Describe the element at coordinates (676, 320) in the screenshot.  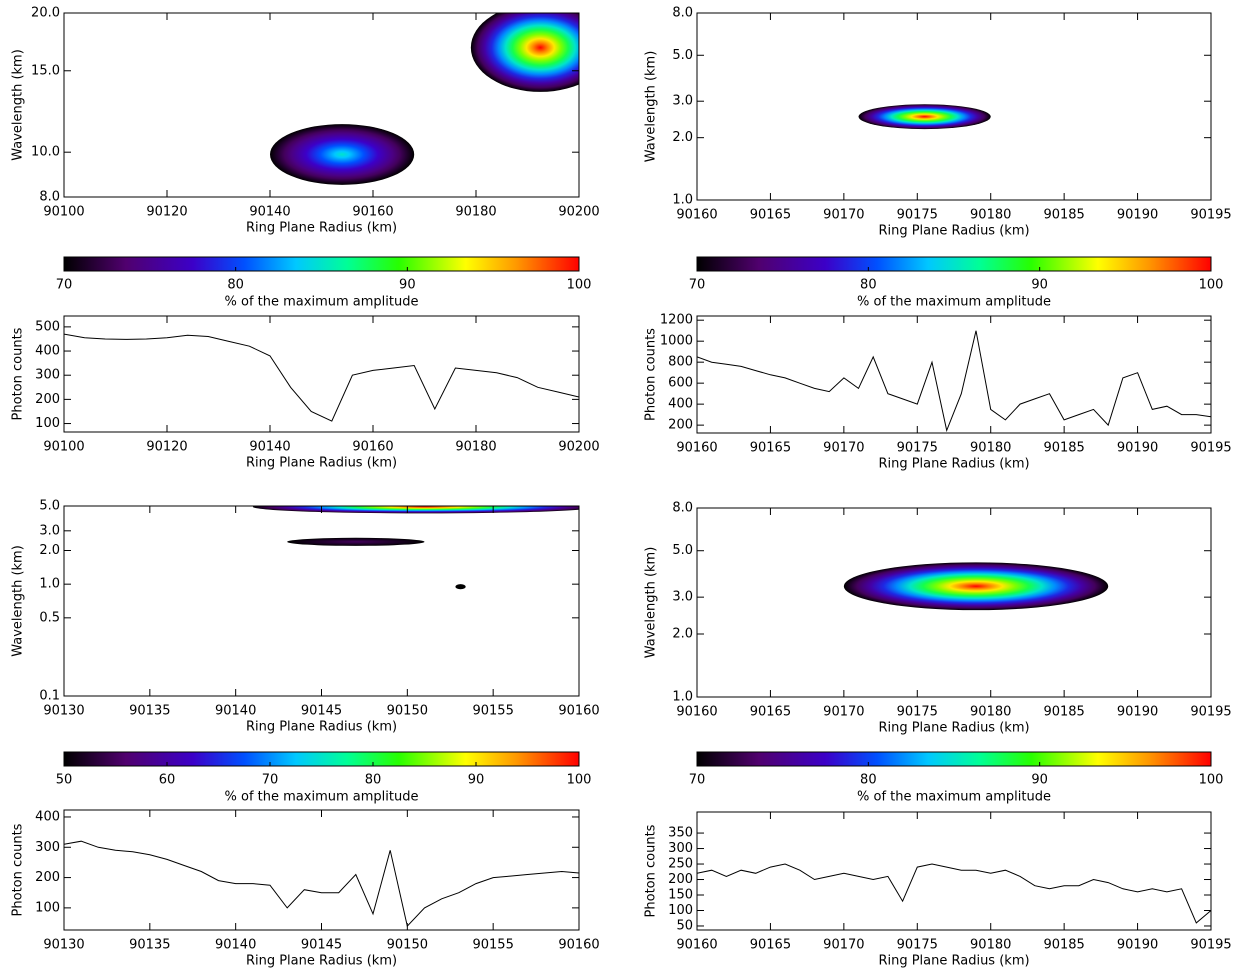
I see `y-tick-label: 1200` at that location.